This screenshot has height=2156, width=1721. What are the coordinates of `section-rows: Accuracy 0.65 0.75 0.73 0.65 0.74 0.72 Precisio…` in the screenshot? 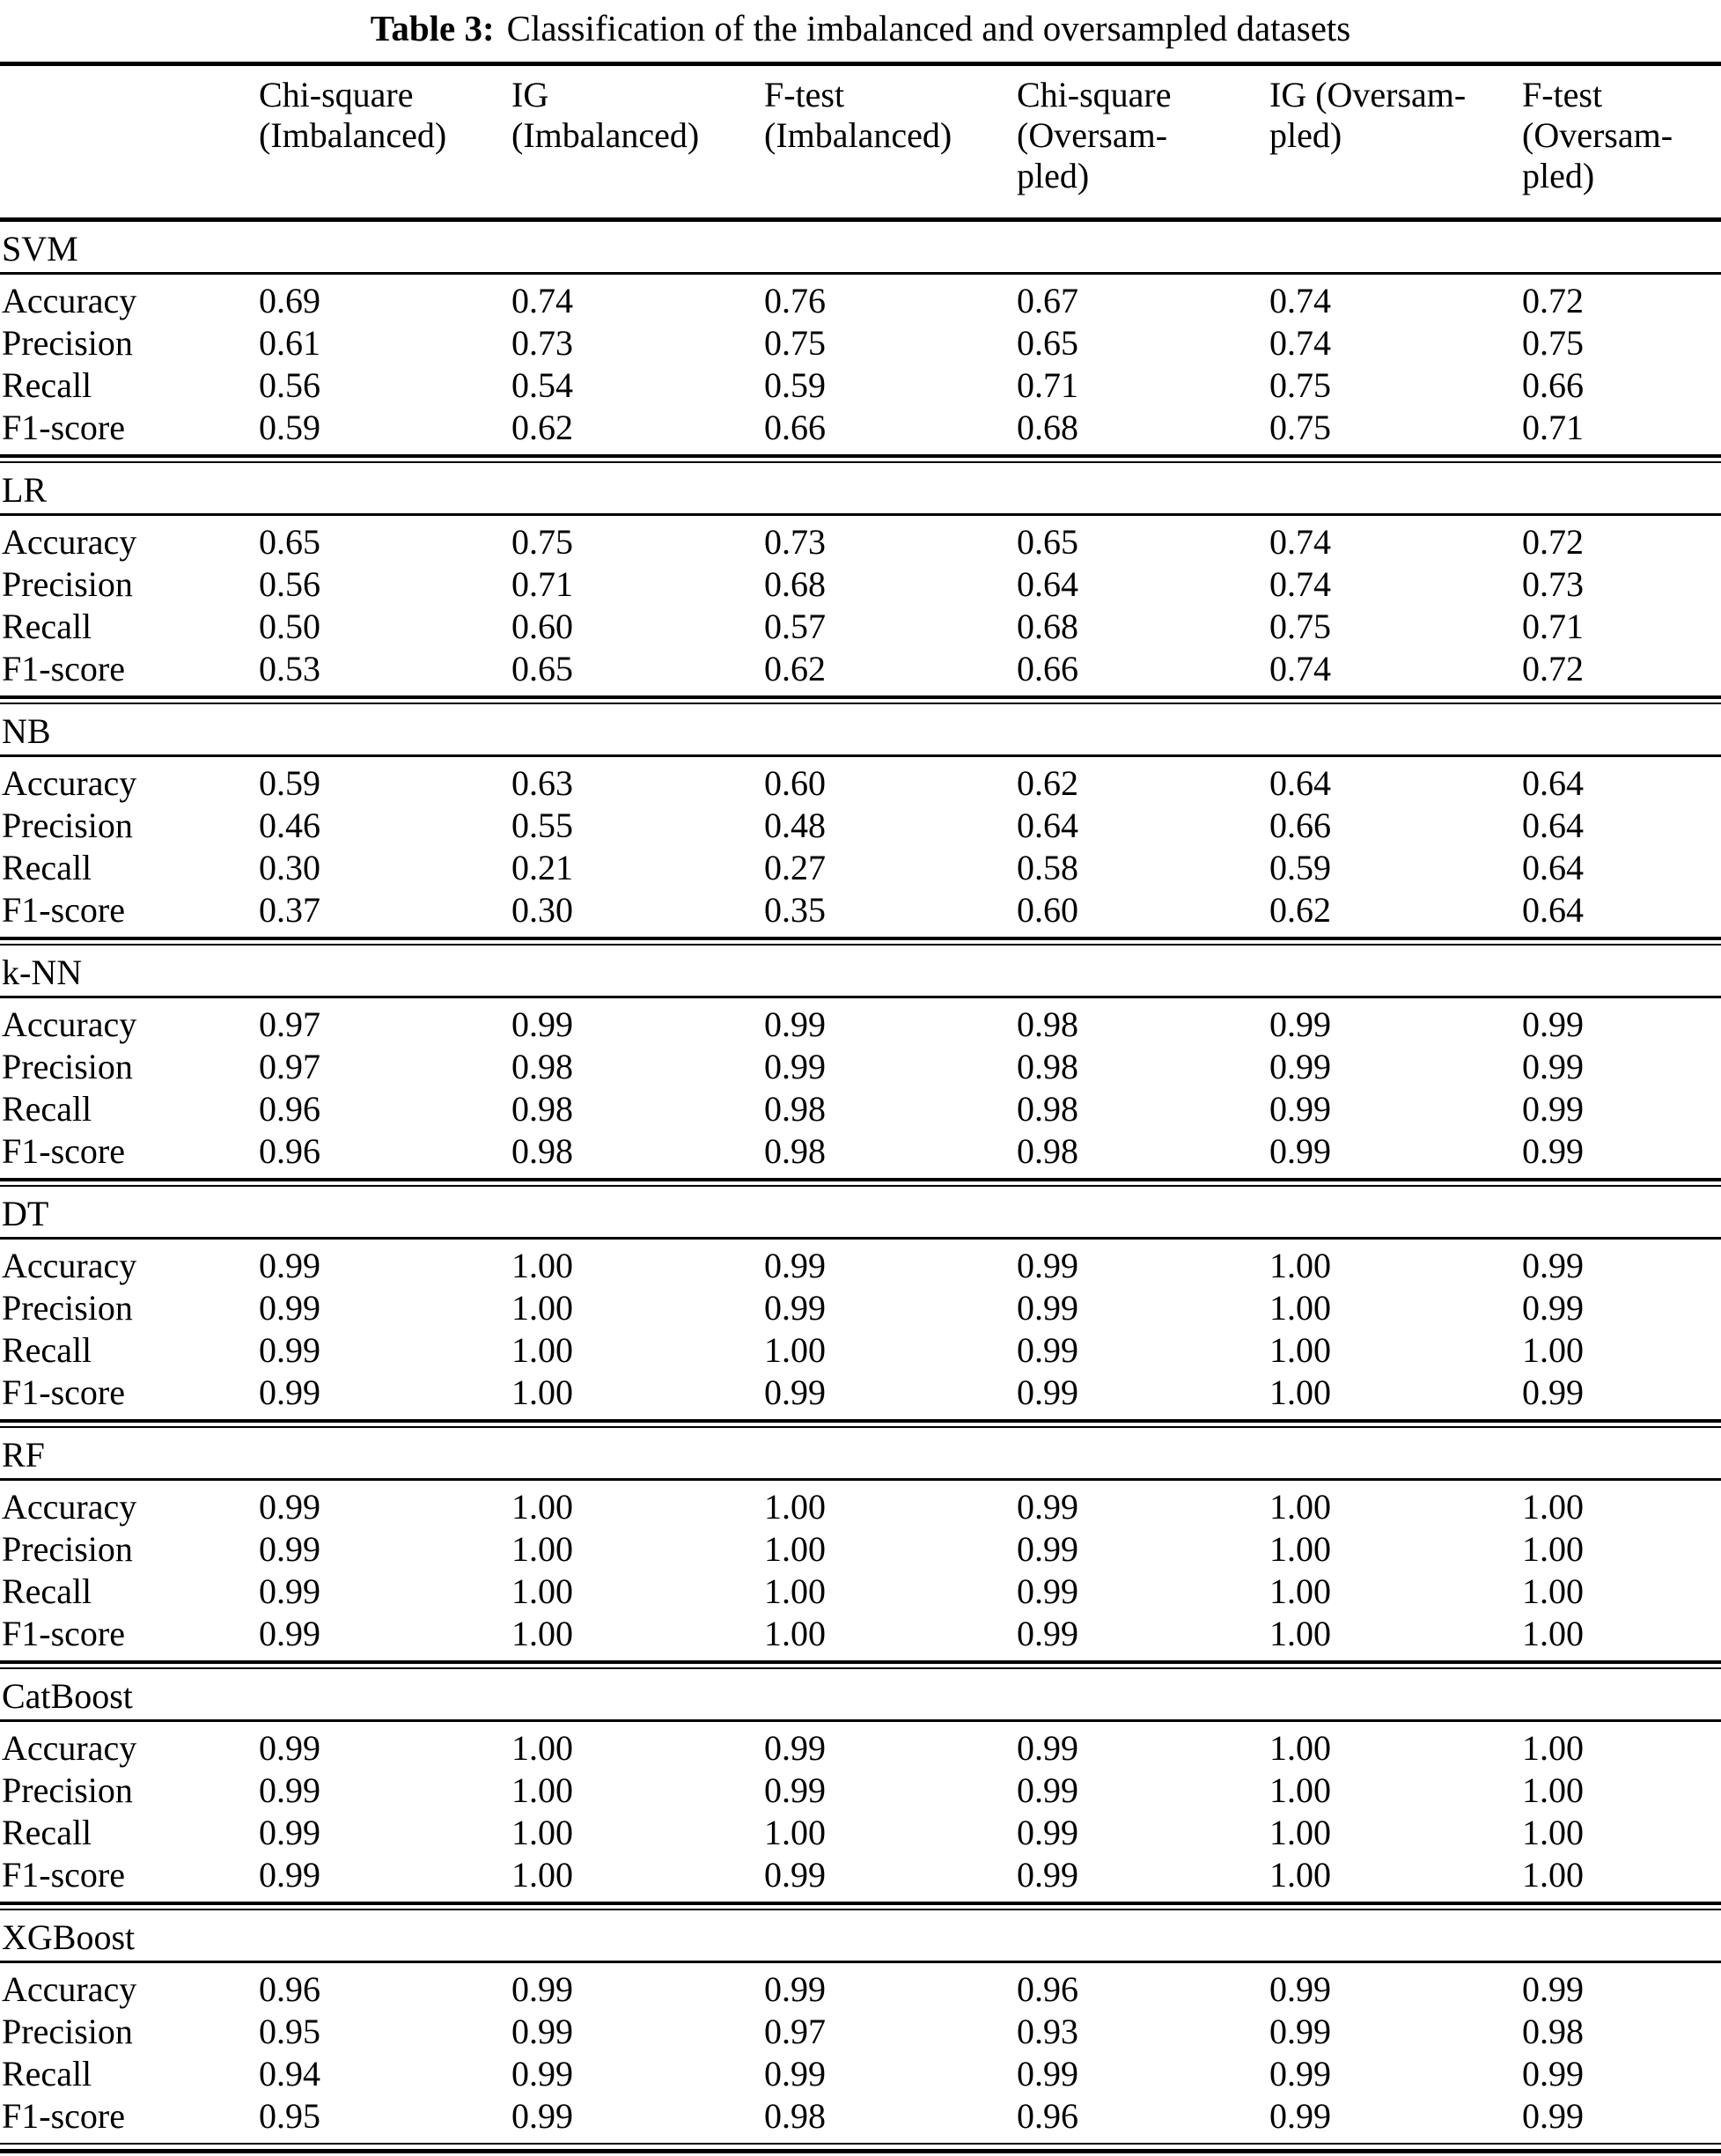 It's located at (860, 605).